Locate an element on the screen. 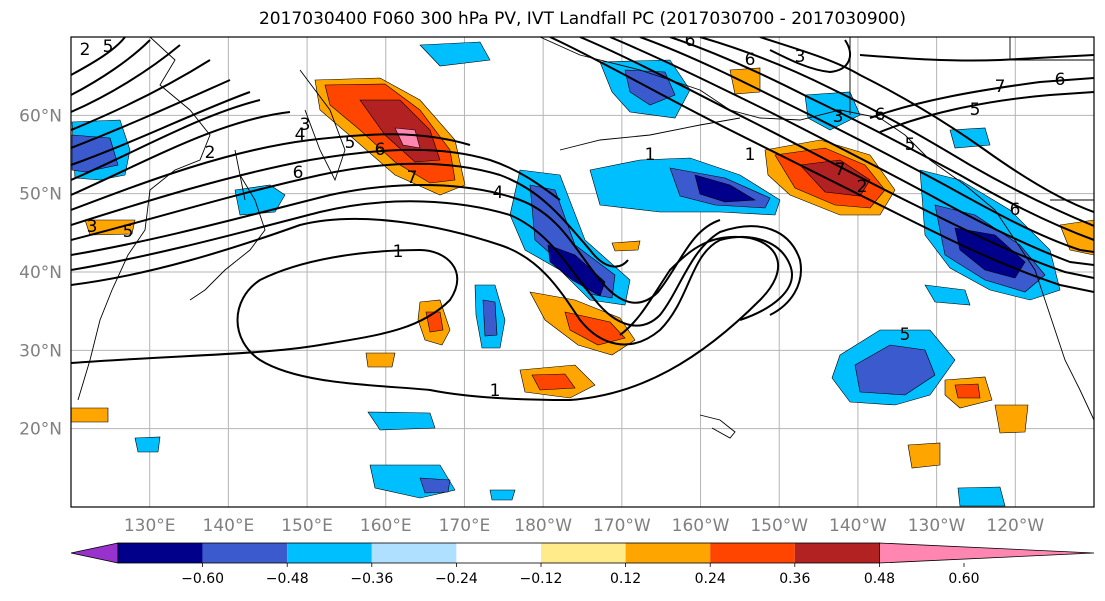 The image size is (1105, 601). shade-neg-sub5 is located at coordinates (147, 444).